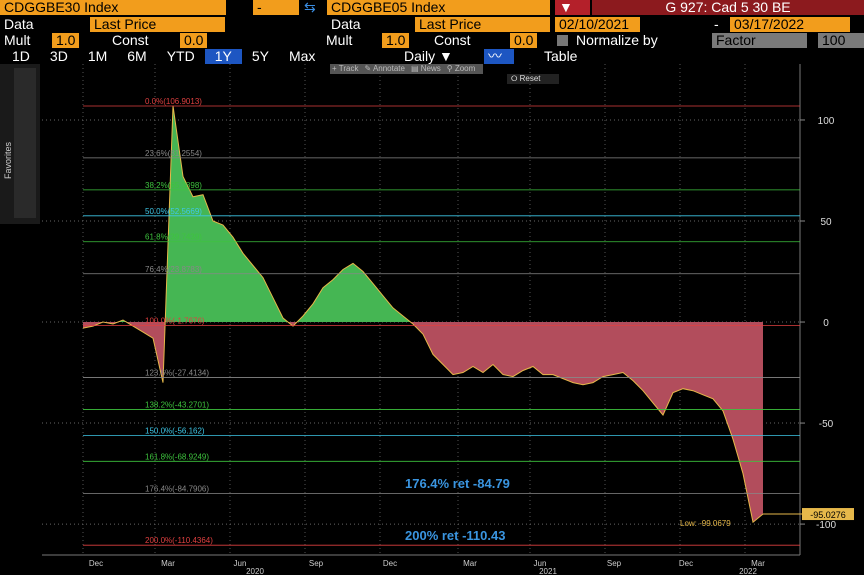  Describe the element at coordinates (561, 56) in the screenshot. I see `table-button: Table` at that location.